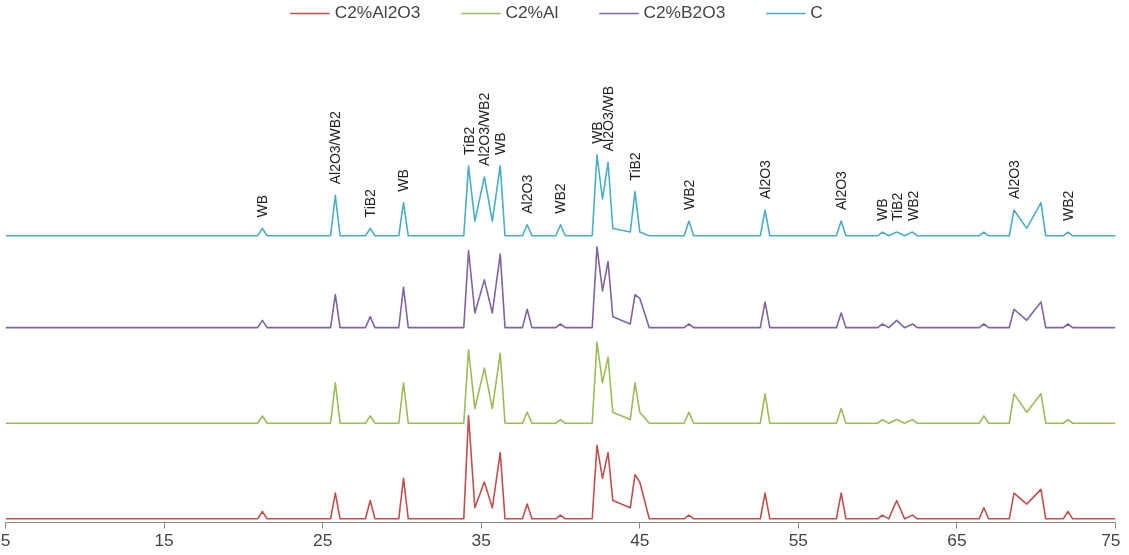  Describe the element at coordinates (1111, 539) in the screenshot. I see `x-tick-label: 75` at that location.